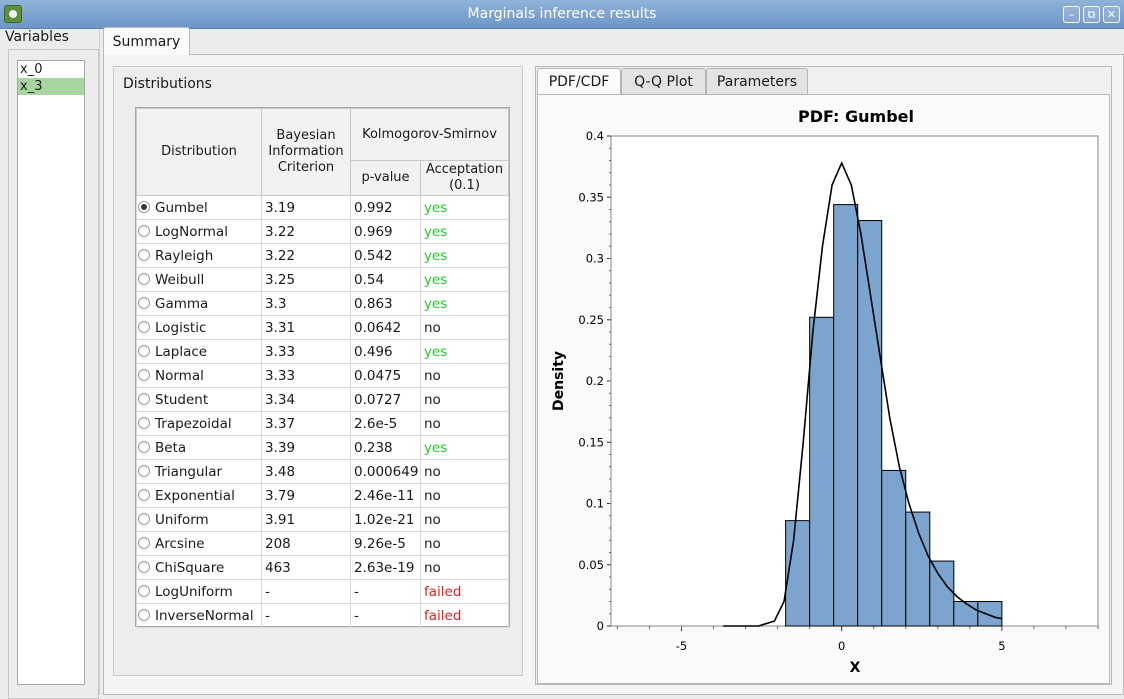 This screenshot has width=1124, height=699. I want to click on variables-list: x_0 x_3, so click(51, 372).